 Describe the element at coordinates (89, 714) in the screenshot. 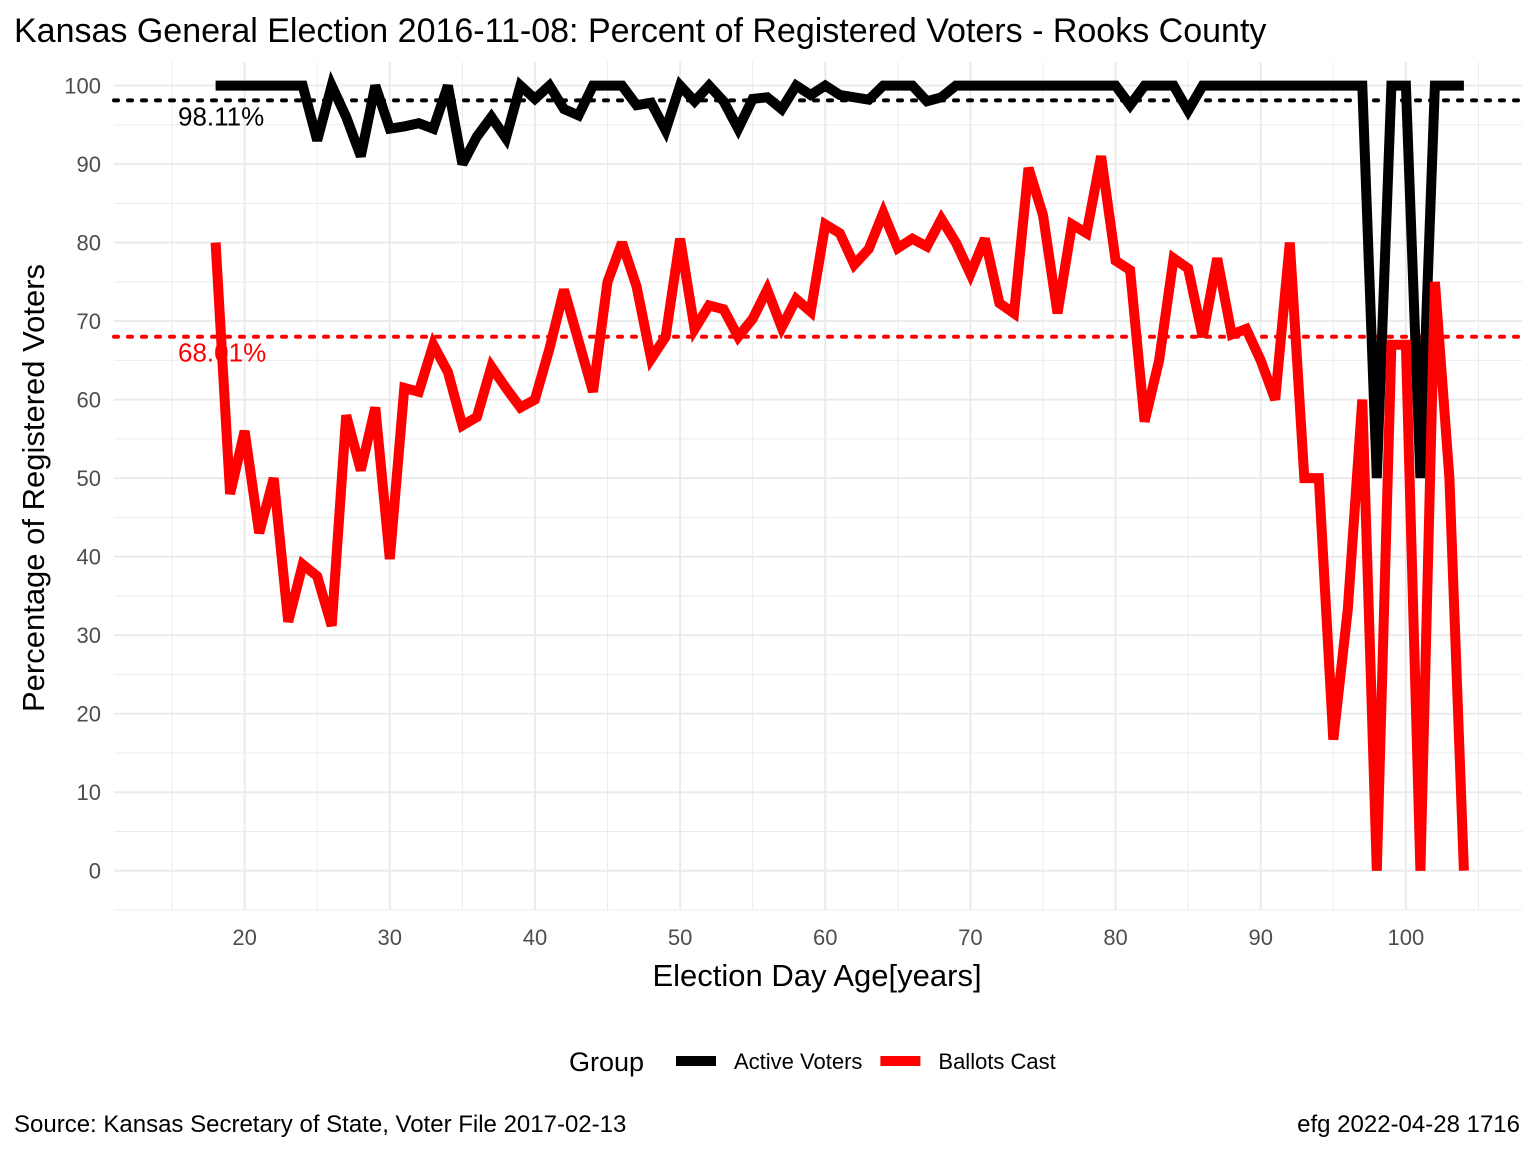

I see `y-tick-label: 20` at that location.